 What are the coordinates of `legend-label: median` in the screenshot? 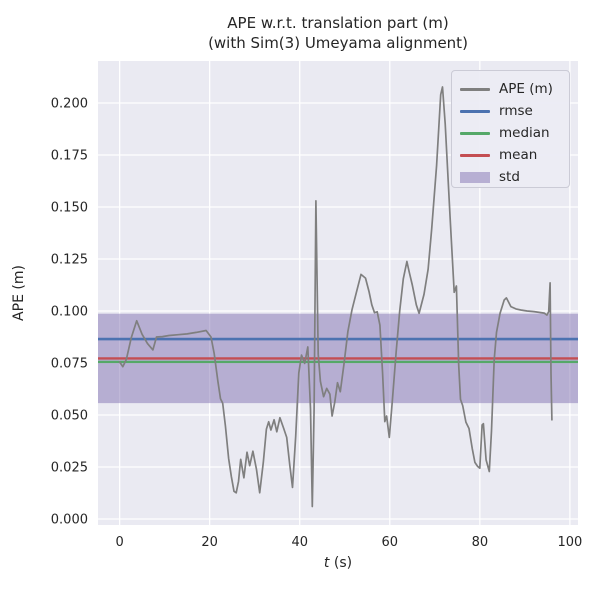 It's located at (524, 133).